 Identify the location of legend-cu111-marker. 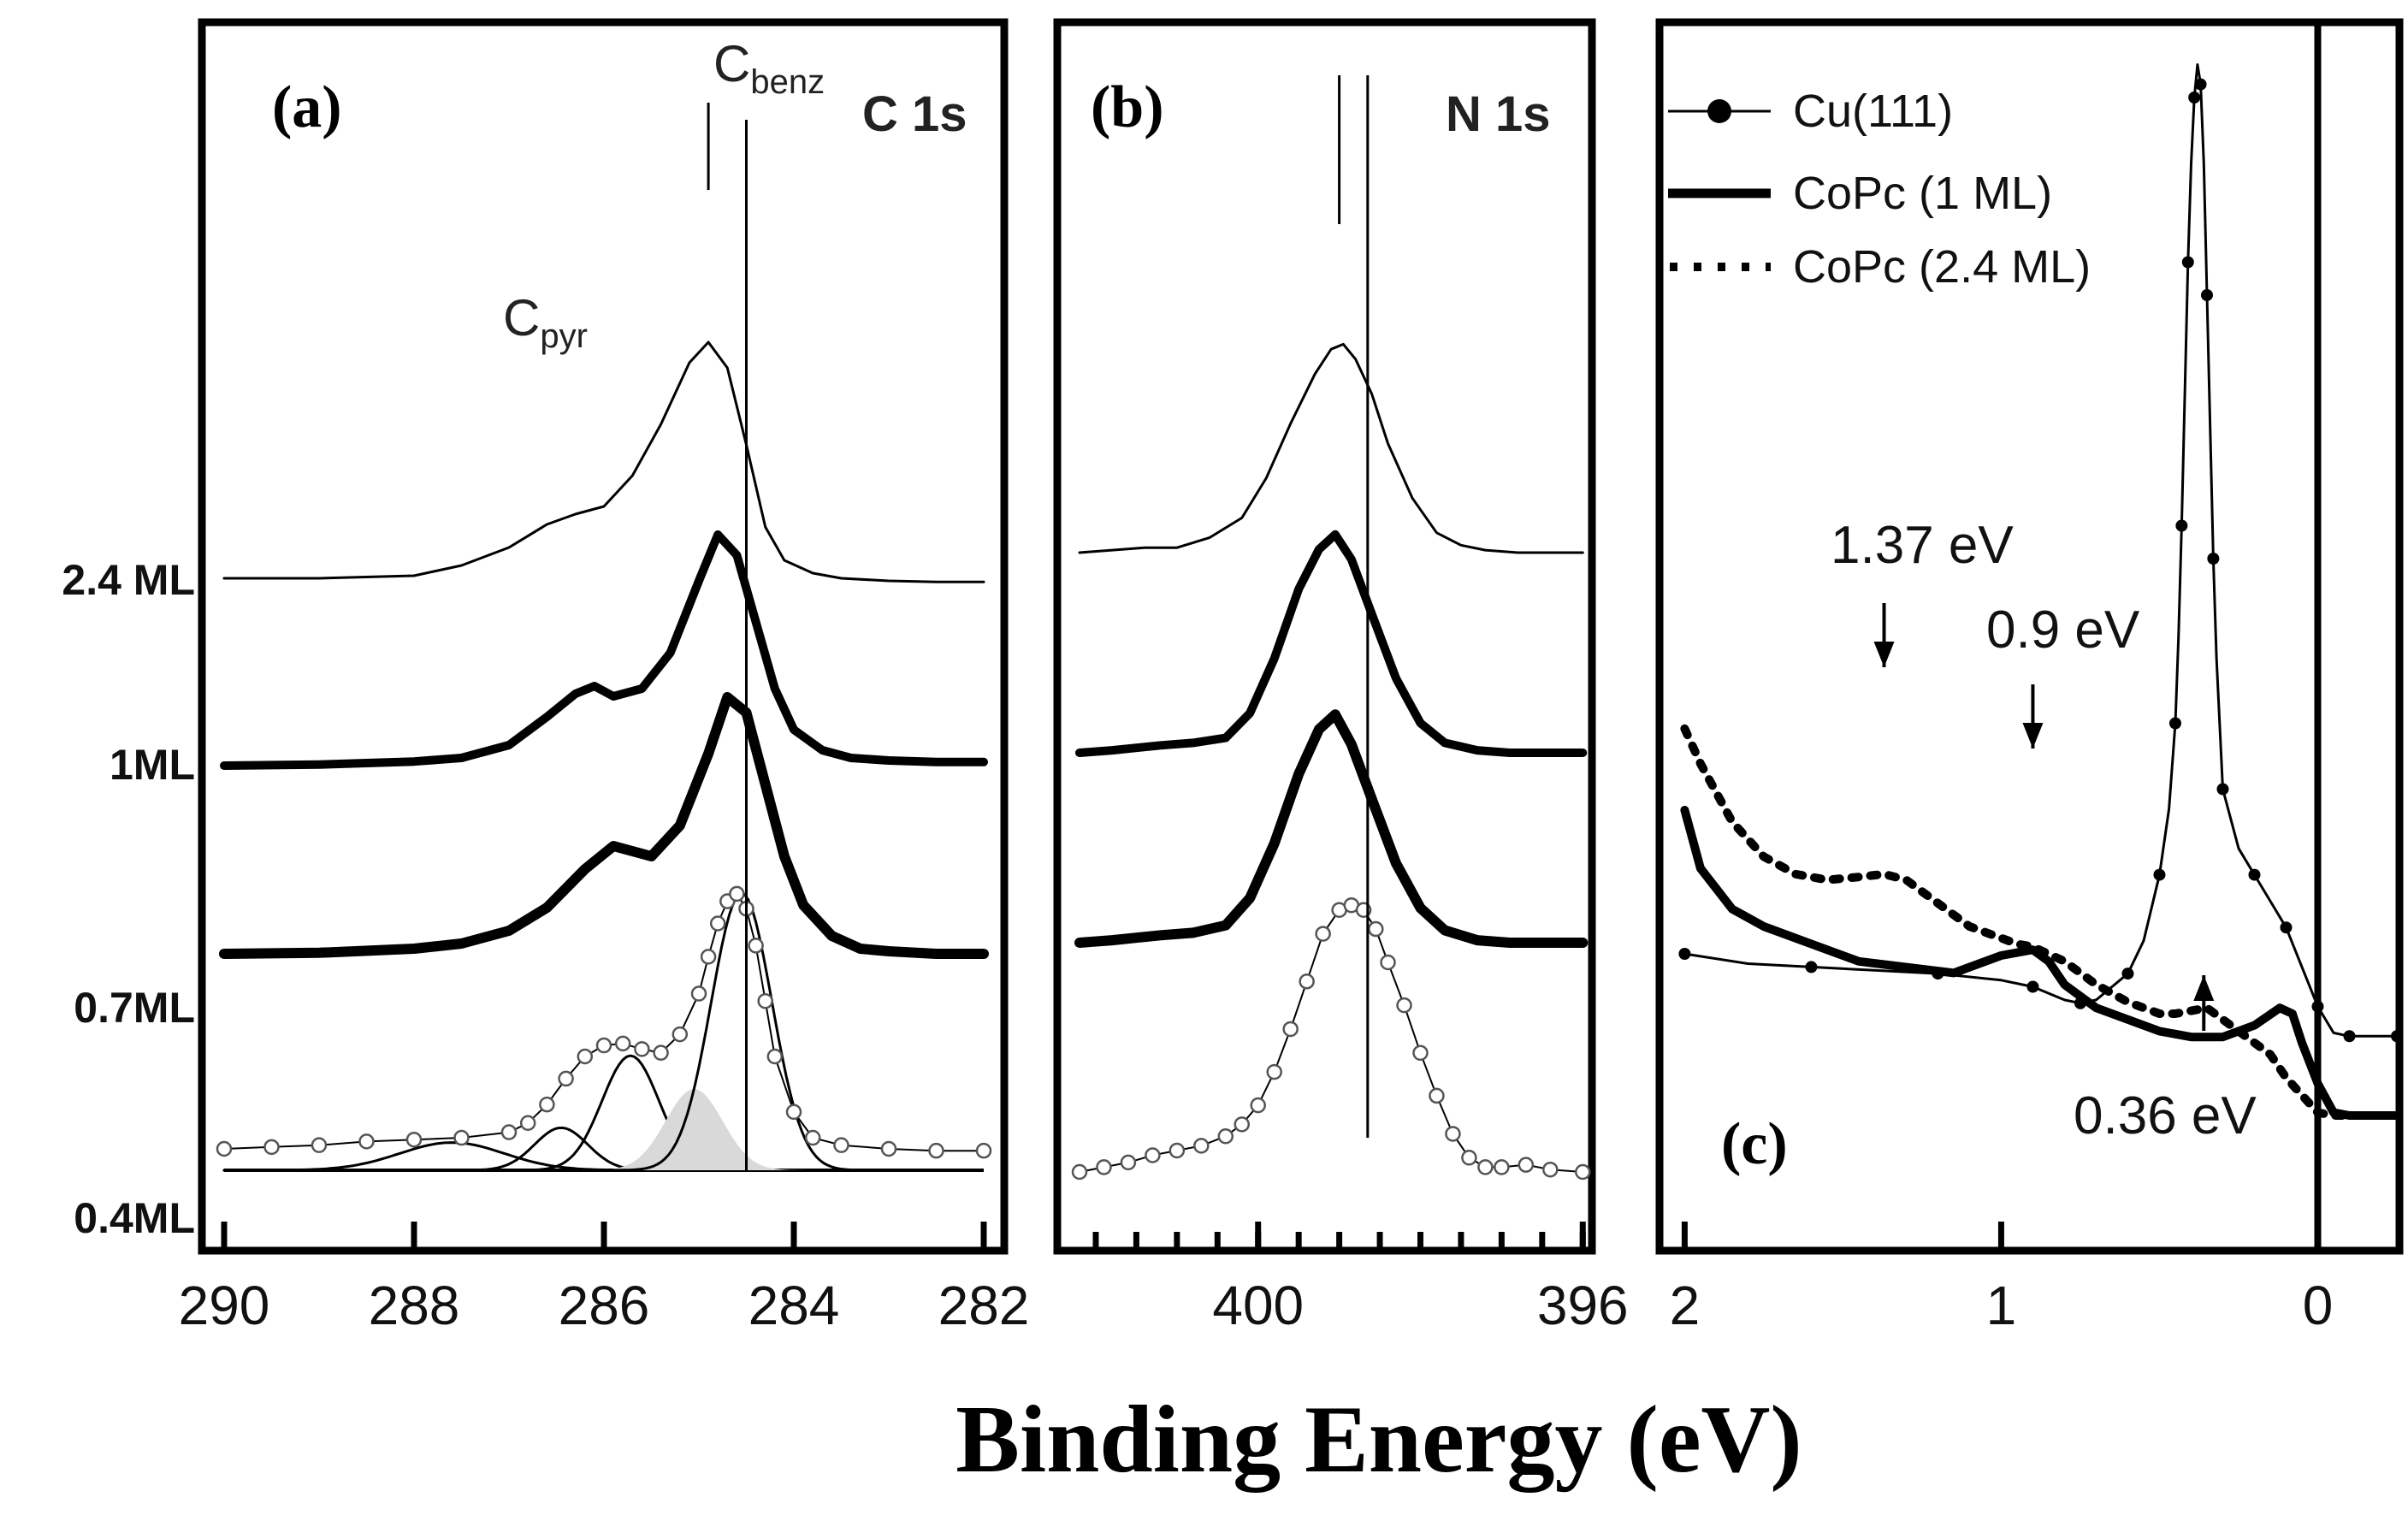
(1719, 111).